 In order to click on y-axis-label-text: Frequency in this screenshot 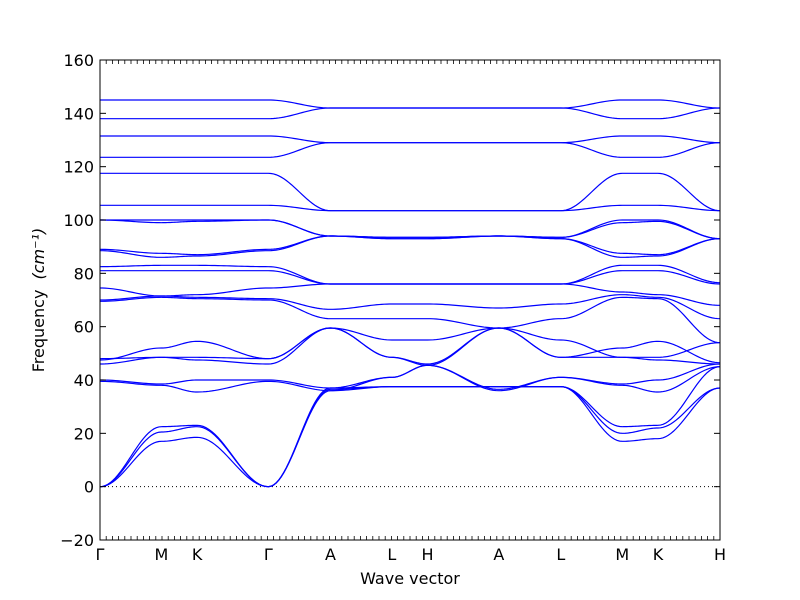, I will do `click(38, 331)`.